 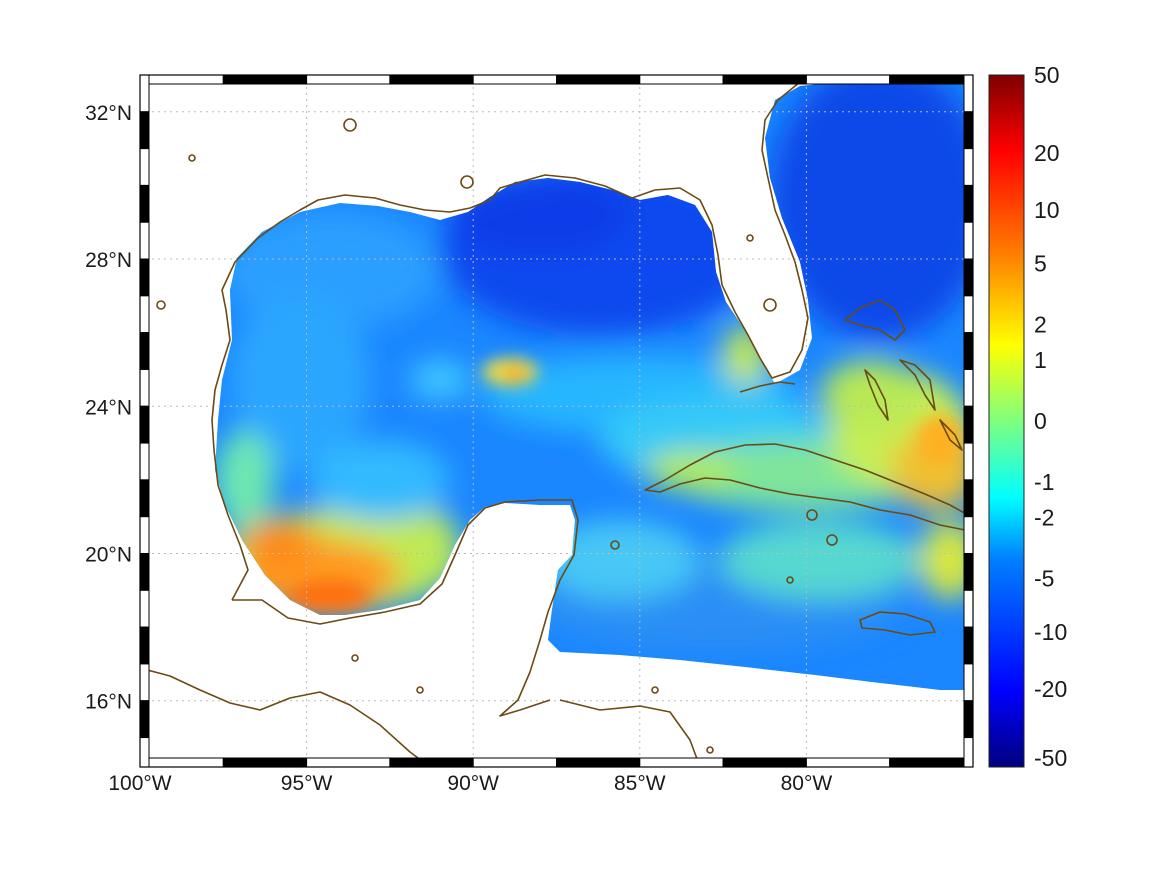 I want to click on y-tick-label: 28°N, so click(x=108, y=260).